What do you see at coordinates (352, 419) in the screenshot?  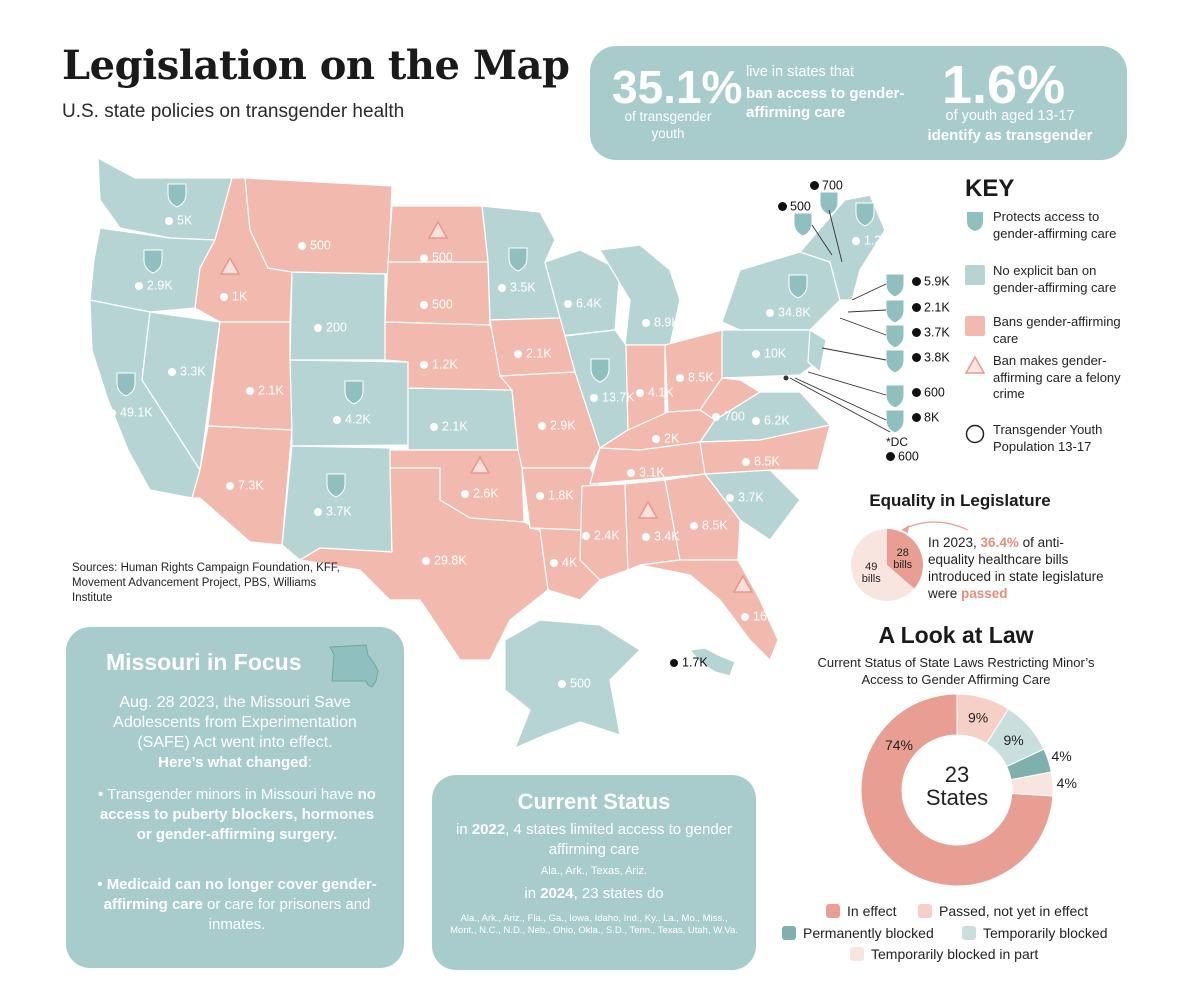 I see `map-population-label: 4.2K` at bounding box center [352, 419].